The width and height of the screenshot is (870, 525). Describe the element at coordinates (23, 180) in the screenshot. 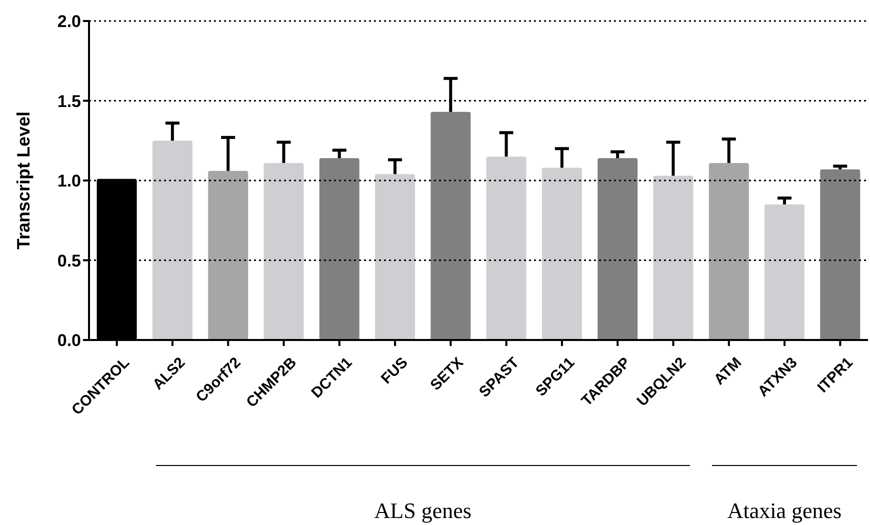

I see `y-axis-title: Transcript Level` at that location.